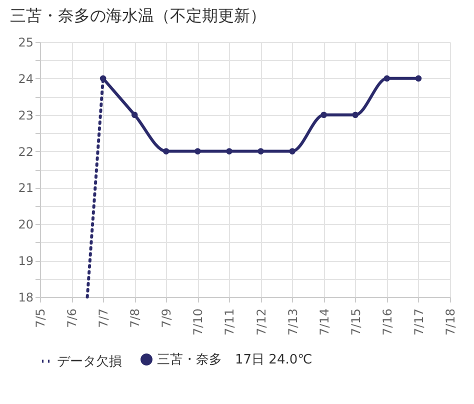  I want to click on x-tick-label: 7/15, so click(355, 322).